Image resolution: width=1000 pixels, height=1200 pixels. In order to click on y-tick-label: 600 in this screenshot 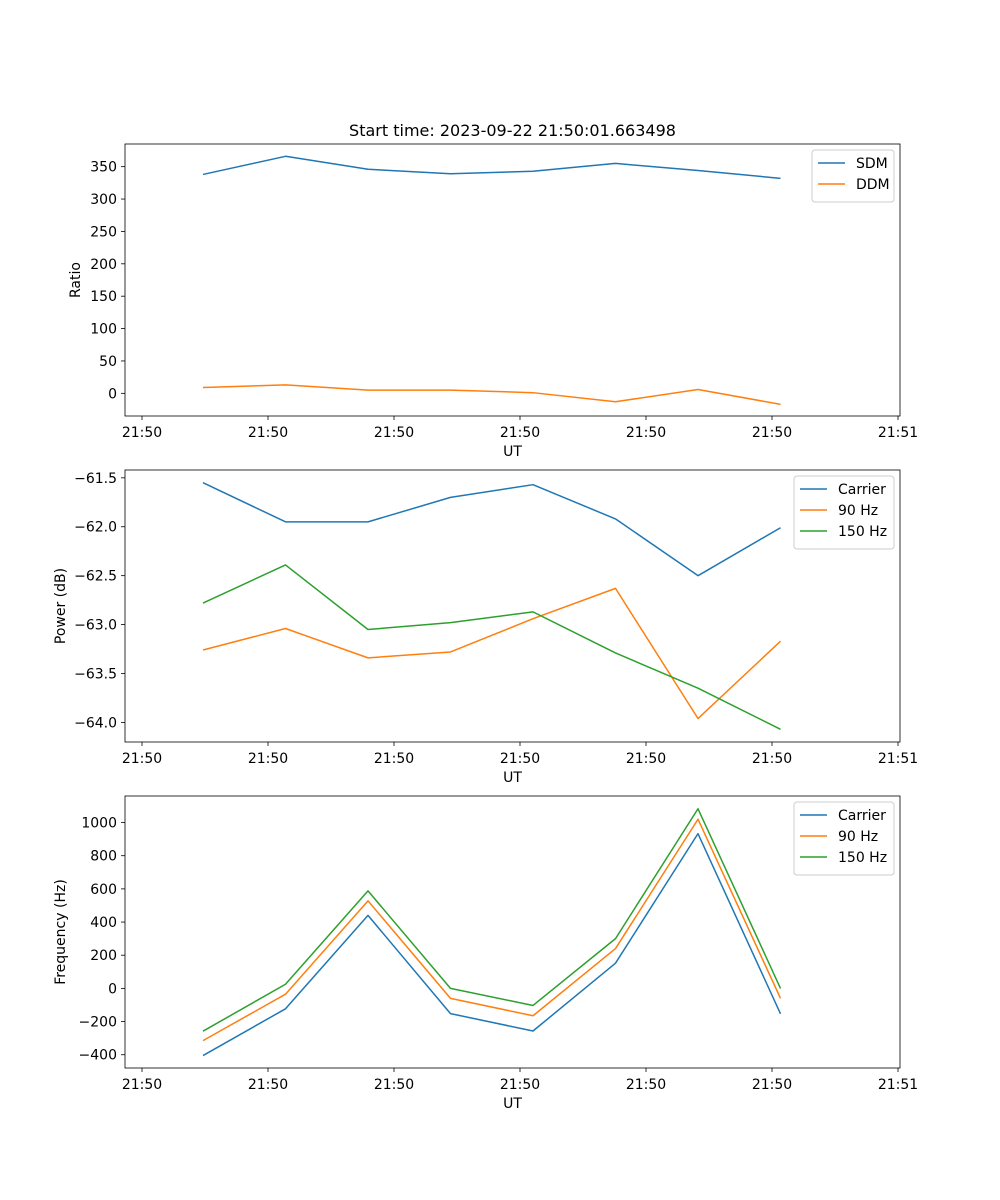, I will do `click(103, 890)`.